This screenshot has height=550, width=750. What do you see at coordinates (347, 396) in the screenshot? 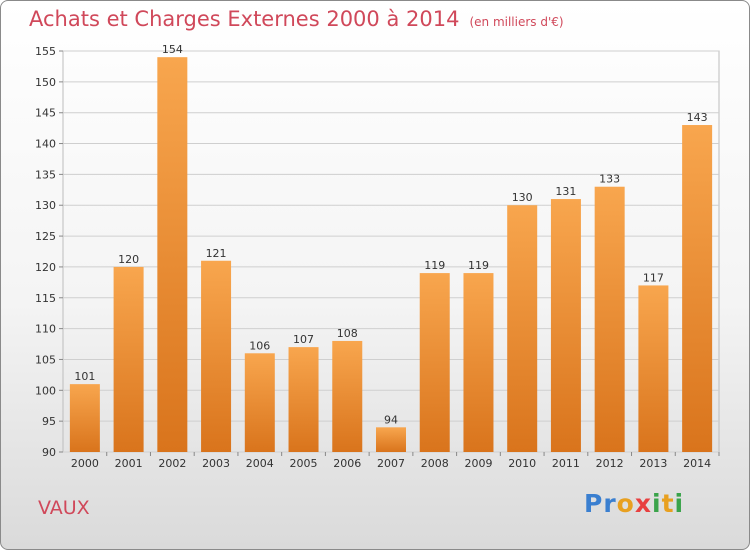
I see `bar-2006` at bounding box center [347, 396].